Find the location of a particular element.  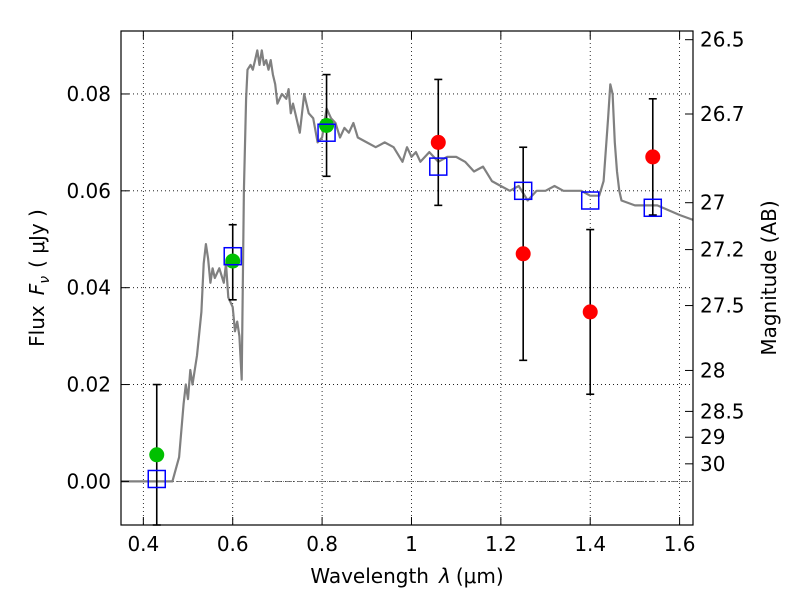

x-tick-label: 0.4 is located at coordinates (143, 544).